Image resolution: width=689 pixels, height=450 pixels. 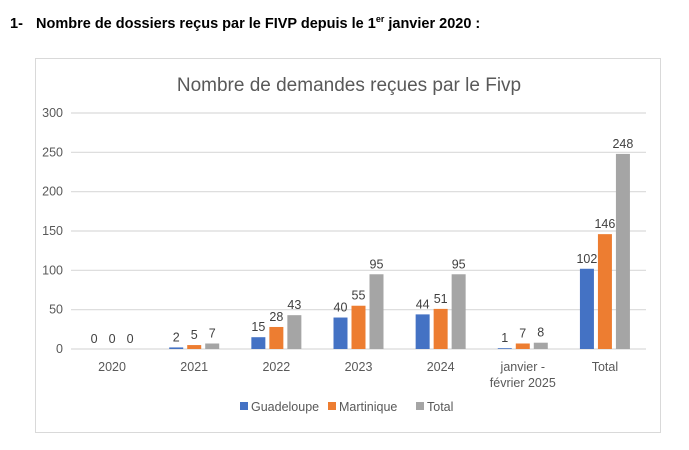 I want to click on data-label: 51, so click(x=441, y=299).